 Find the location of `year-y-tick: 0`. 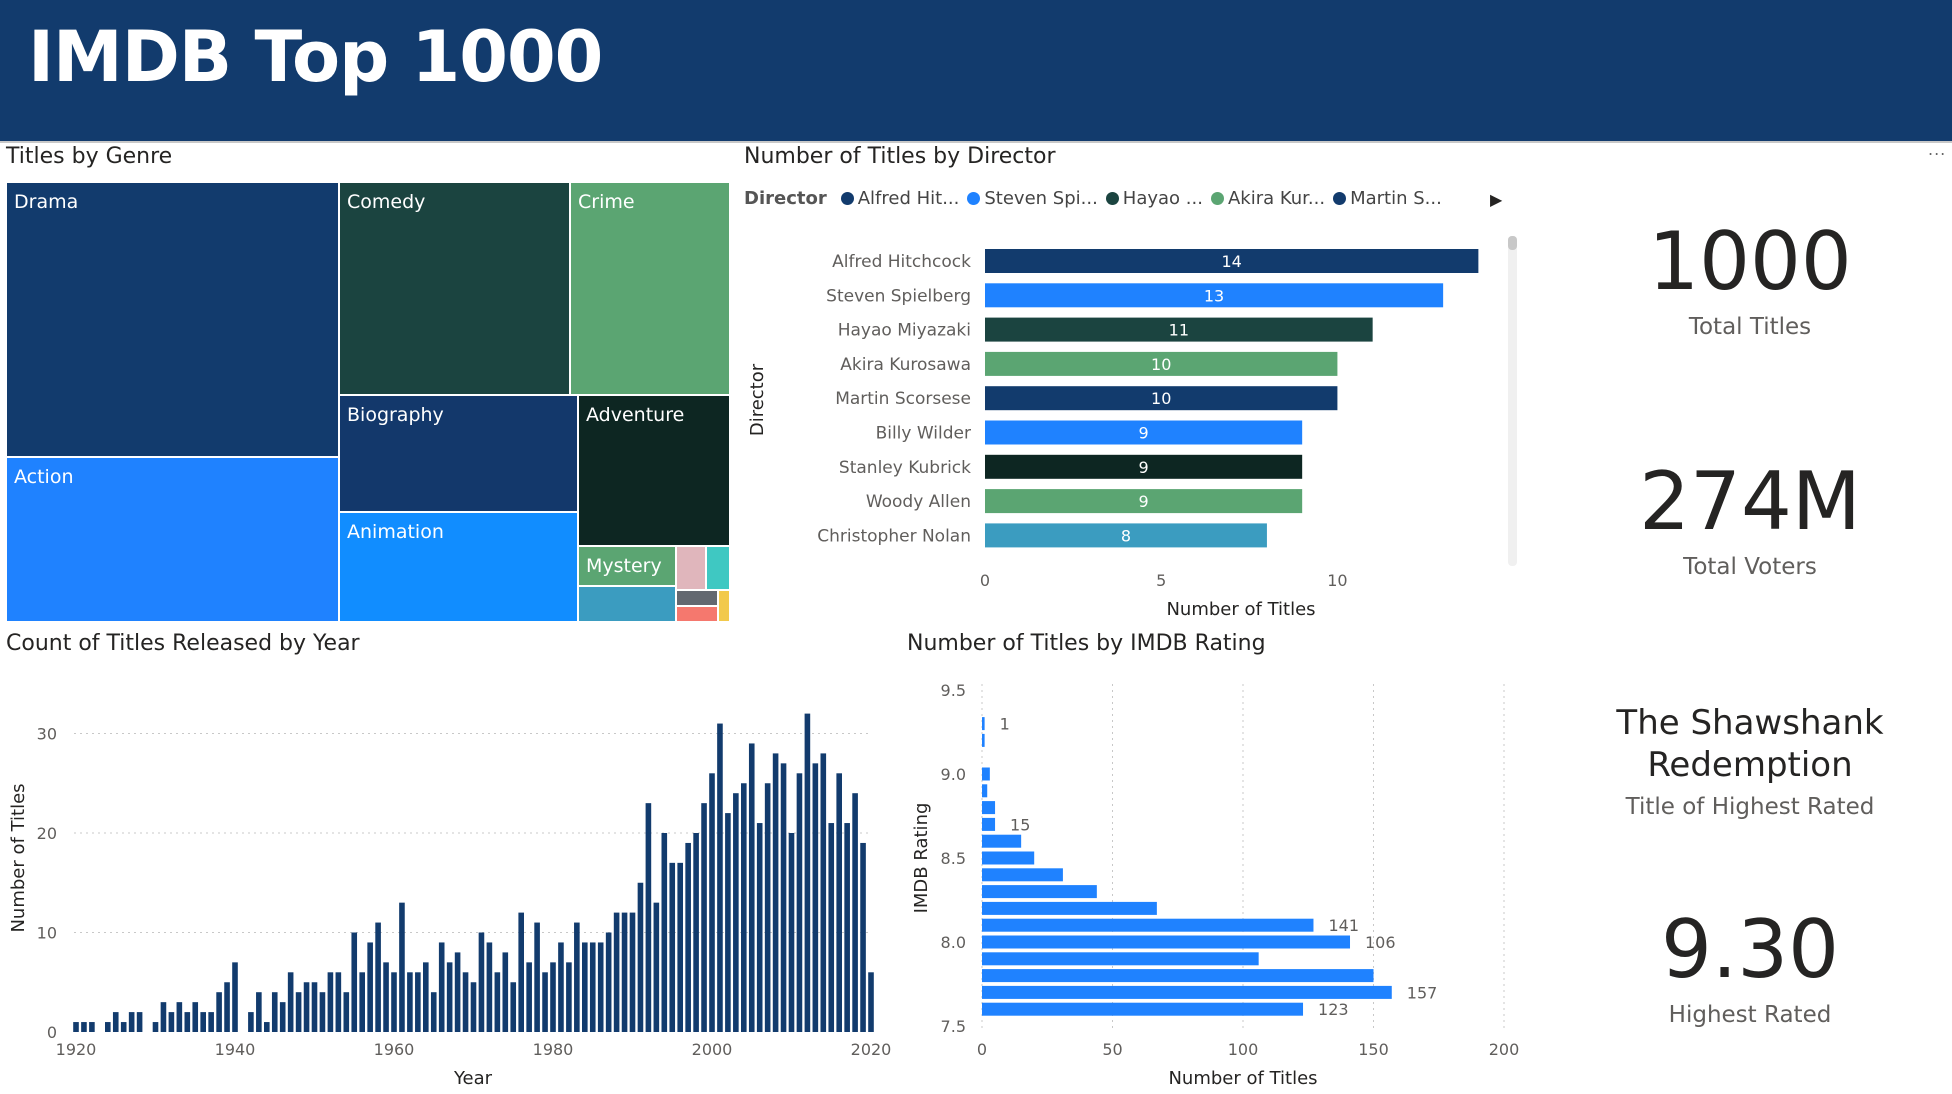

year-y-tick: 0 is located at coordinates (52, 1032).